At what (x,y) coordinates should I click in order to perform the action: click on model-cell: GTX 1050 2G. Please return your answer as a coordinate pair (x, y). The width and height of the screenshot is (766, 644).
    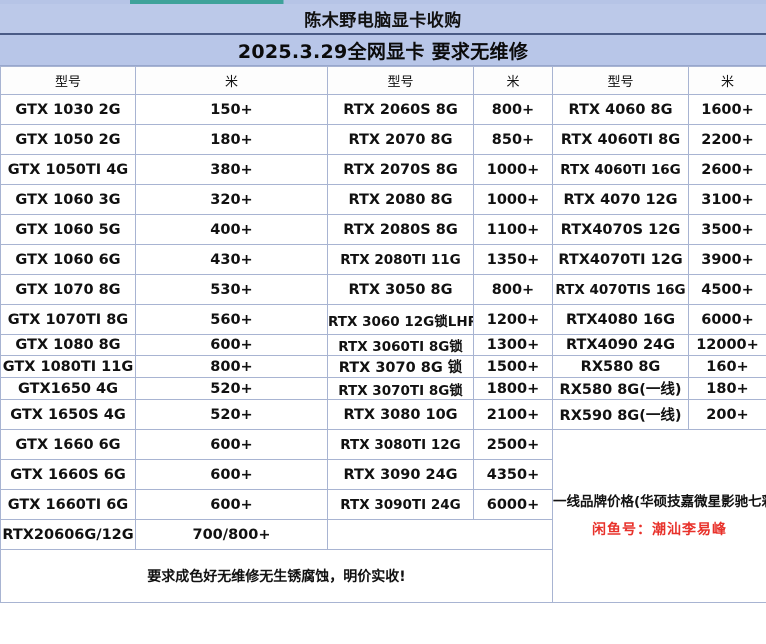
    Looking at the image, I should click on (68, 139).